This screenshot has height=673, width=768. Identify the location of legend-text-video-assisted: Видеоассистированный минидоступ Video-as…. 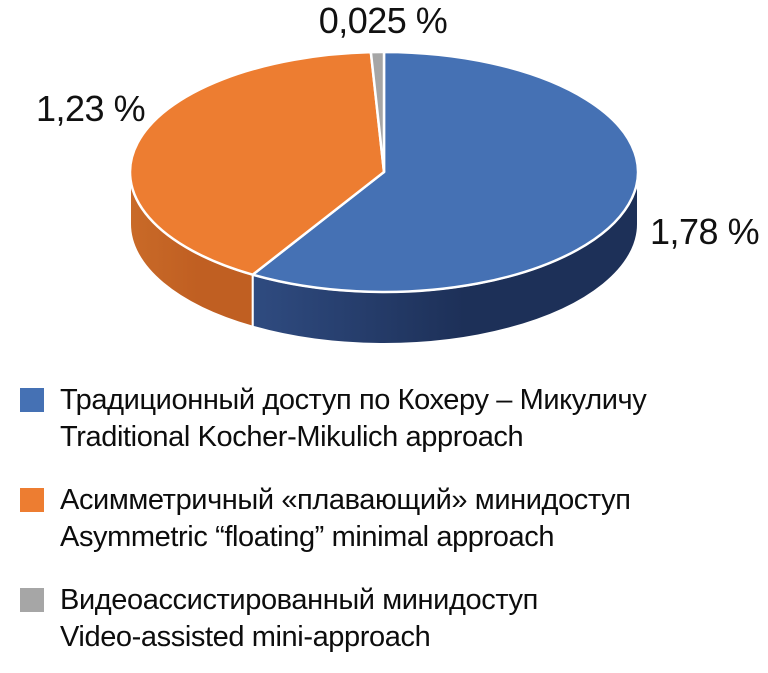
(299, 619).